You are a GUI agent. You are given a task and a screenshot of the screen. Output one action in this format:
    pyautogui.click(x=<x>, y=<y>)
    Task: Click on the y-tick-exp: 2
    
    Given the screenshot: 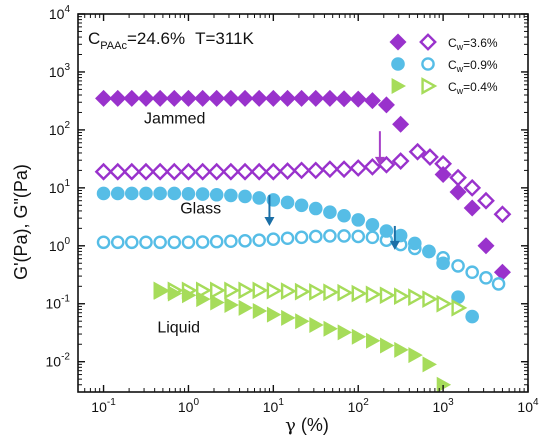 What is the action you would take?
    pyautogui.click(x=67, y=125)
    